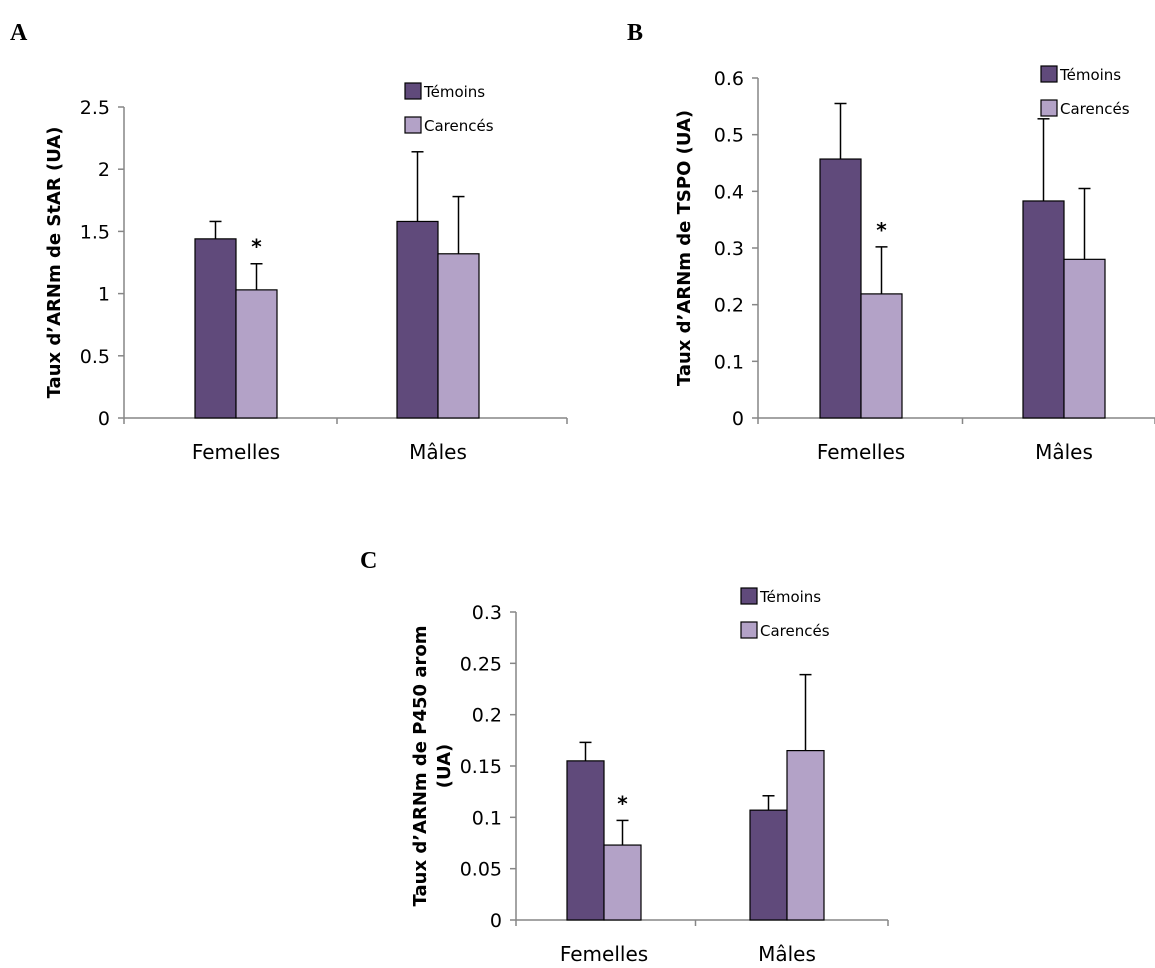 This screenshot has width=1155, height=968. Describe the element at coordinates (481, 870) in the screenshot. I see `y-tick-label: 0.05` at that location.